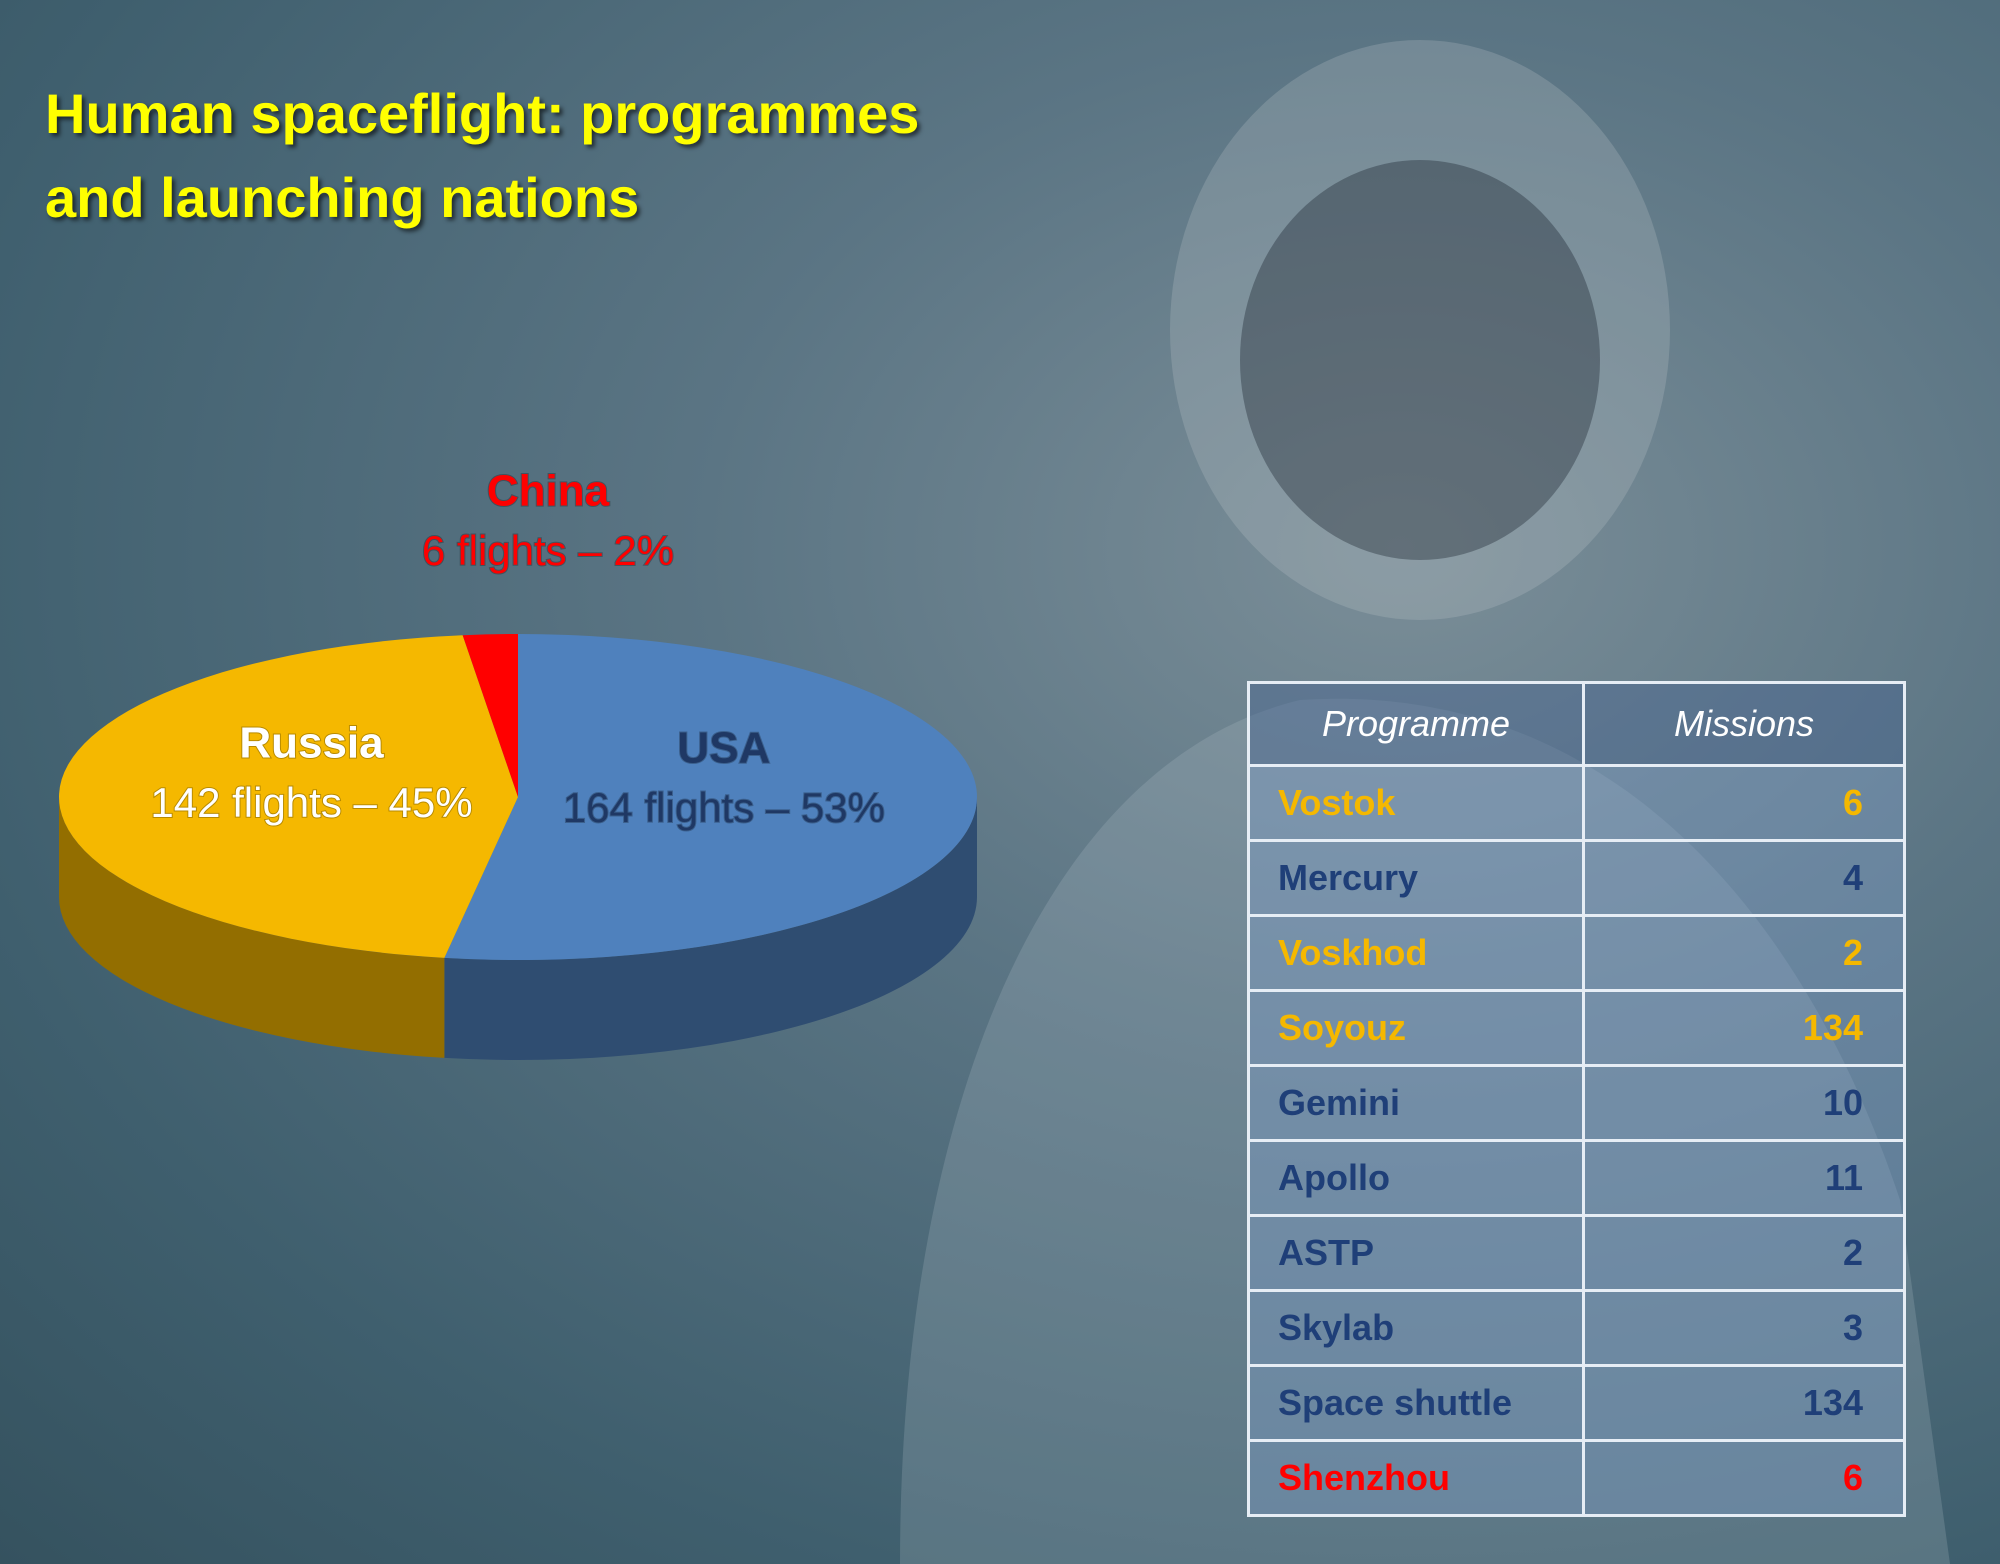 The image size is (2000, 1564). I want to click on table-row: Gemini 10, so click(1576, 1103).